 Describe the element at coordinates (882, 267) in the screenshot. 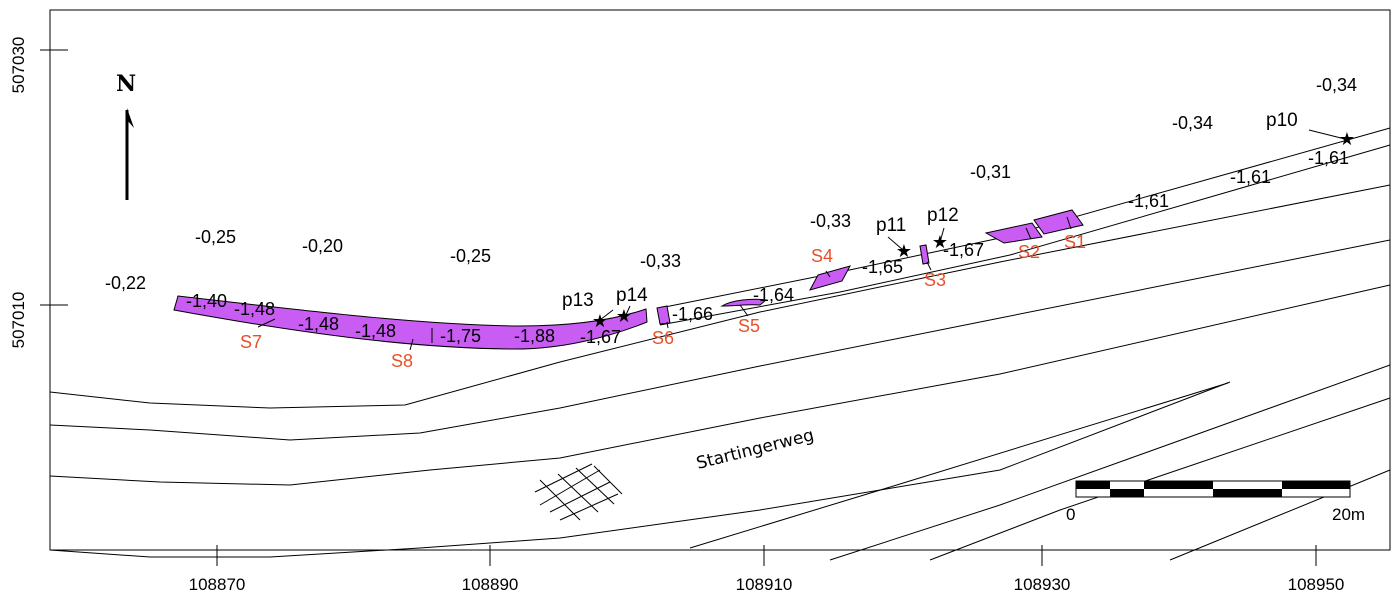

I see `depth-value: -1,65` at that location.